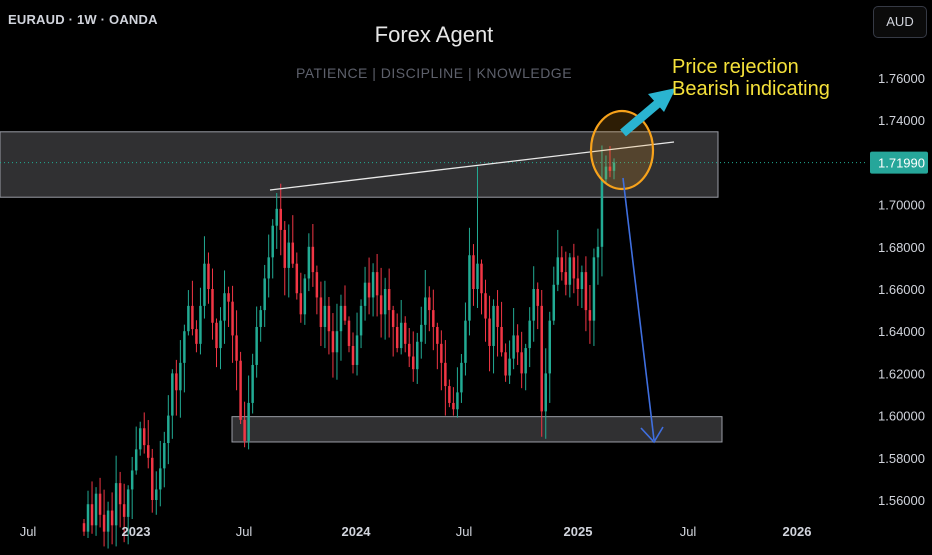  Describe the element at coordinates (136, 531) in the screenshot. I see `x-tick-label: 2023` at that location.